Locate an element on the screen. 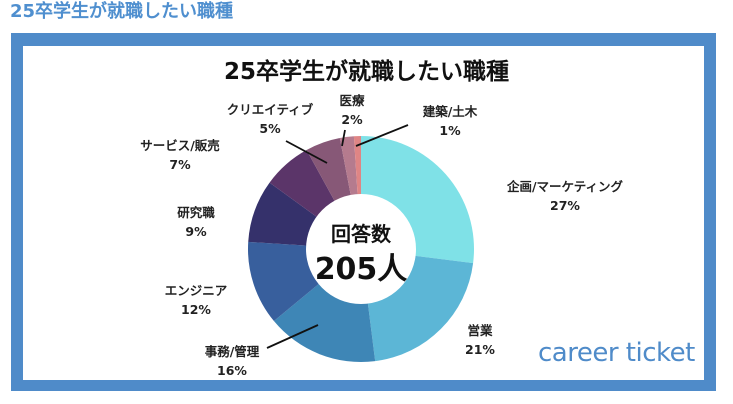 This screenshot has width=733, height=404. label-creative: クリエイティブ 5% is located at coordinates (270, 119).